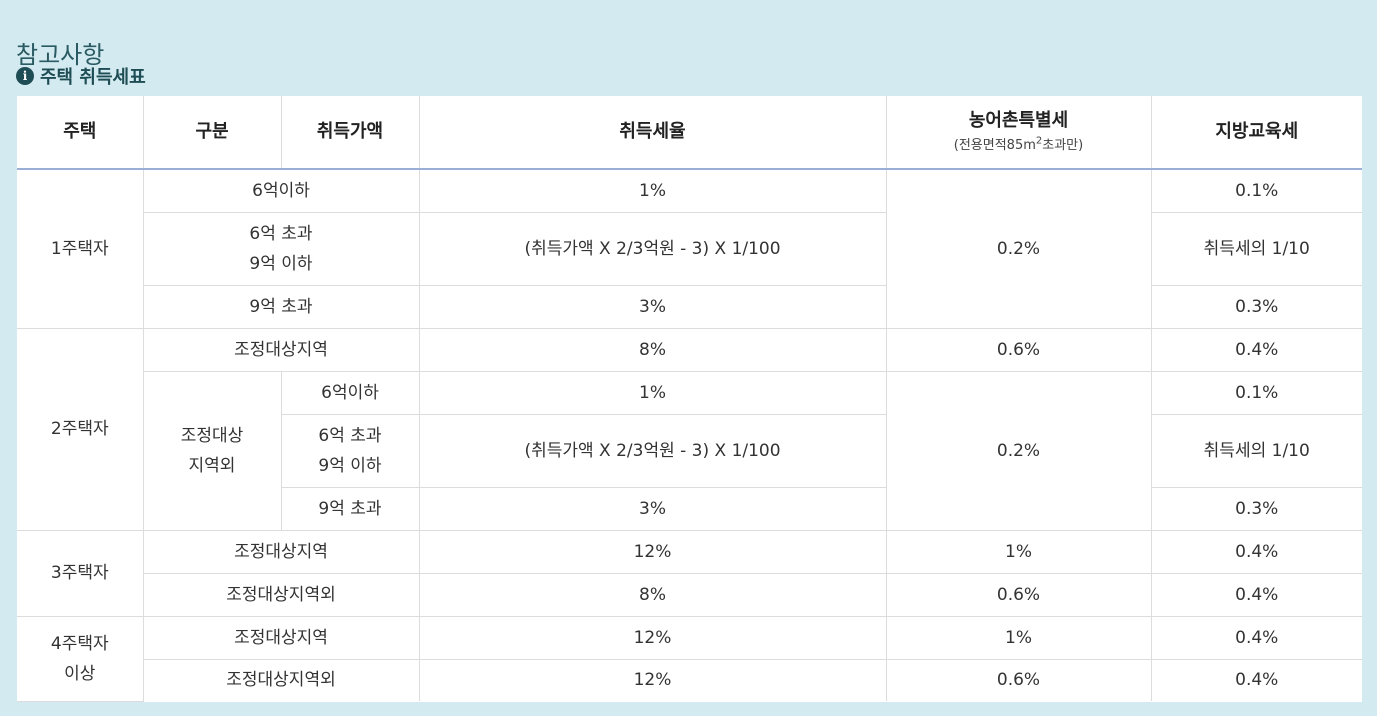 The image size is (1377, 716). What do you see at coordinates (1018, 144) in the screenshot?
I see `header-rural-tax-note: (전용면적85m2초과만)` at bounding box center [1018, 144].